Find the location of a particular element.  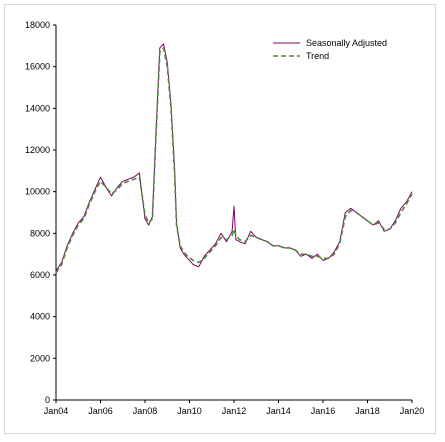

x-tick-label: Jan04 is located at coordinates (56, 411).